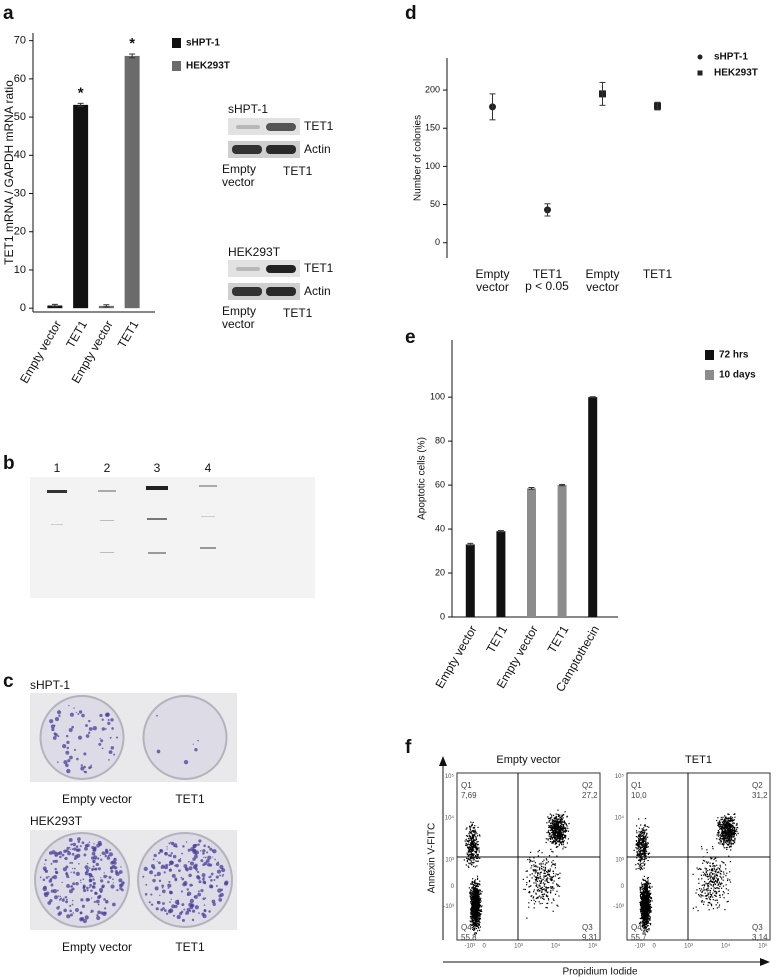 The height and width of the screenshot is (980, 778). Describe the element at coordinates (731, 57) in the screenshot. I see `legend-label: sHPT-1` at that location.